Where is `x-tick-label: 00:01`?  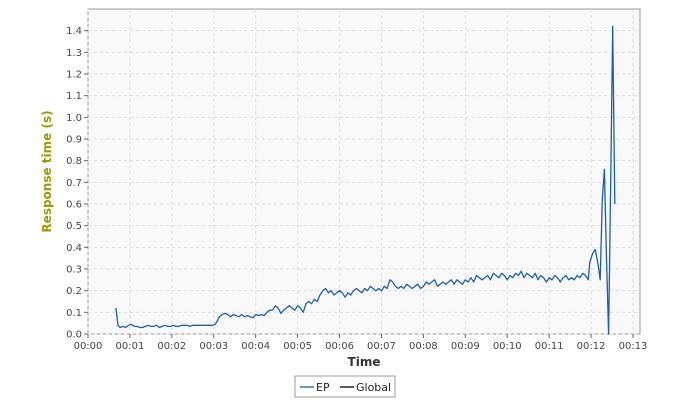
x-tick-label: 00:01 is located at coordinates (130, 346).